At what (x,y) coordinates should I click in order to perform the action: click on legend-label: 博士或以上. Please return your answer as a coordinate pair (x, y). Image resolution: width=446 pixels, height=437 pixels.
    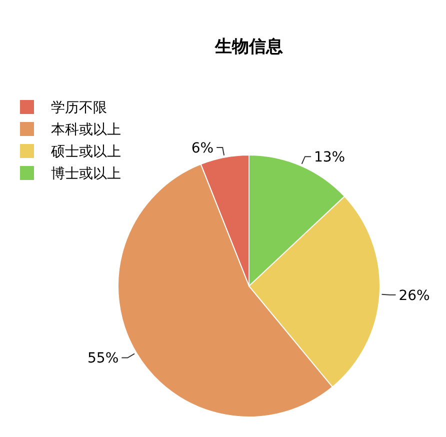
    Looking at the image, I should click on (86, 174).